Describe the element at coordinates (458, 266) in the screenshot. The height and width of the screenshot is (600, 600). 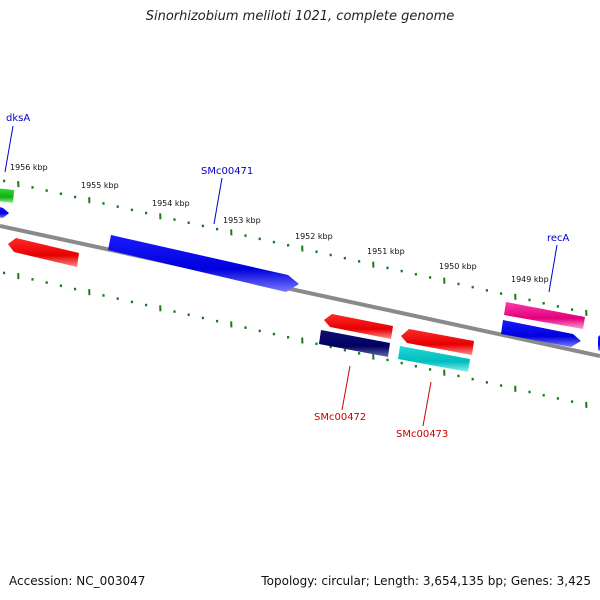
I see `tick-label-1950: 1950 kbp` at that location.